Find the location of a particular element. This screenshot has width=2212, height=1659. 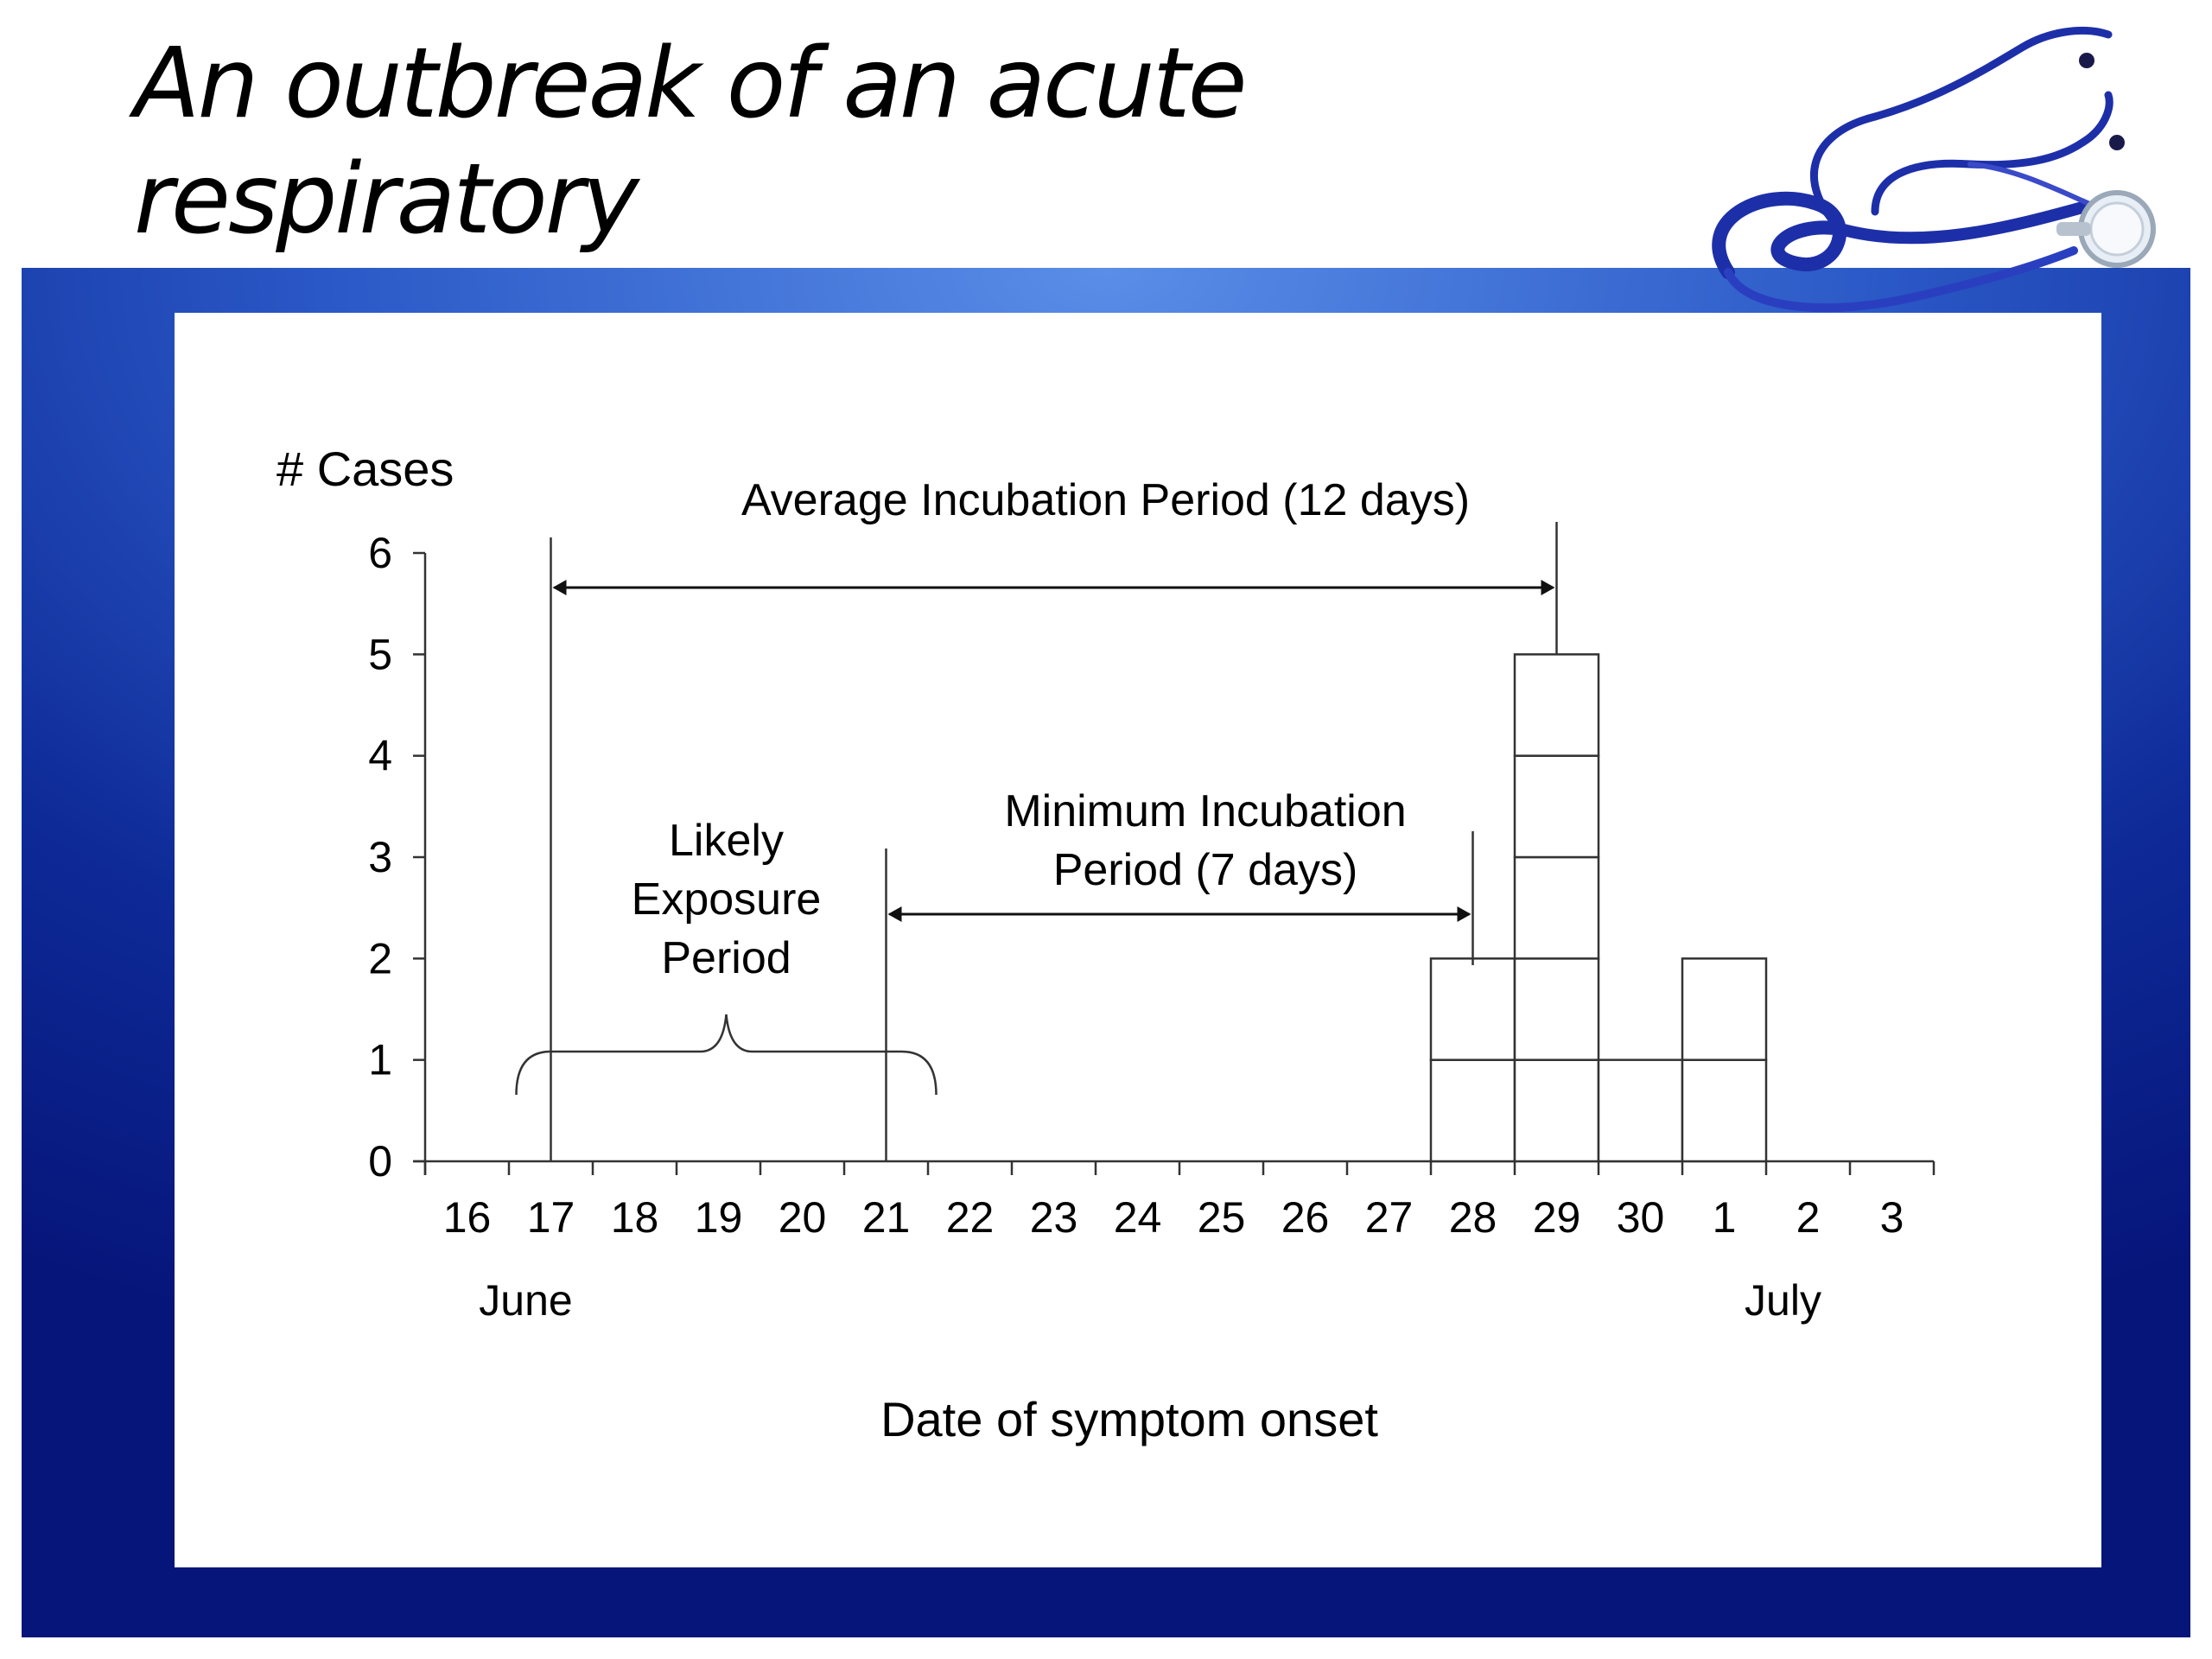

x-tick-label: 23 is located at coordinates (1054, 1217).